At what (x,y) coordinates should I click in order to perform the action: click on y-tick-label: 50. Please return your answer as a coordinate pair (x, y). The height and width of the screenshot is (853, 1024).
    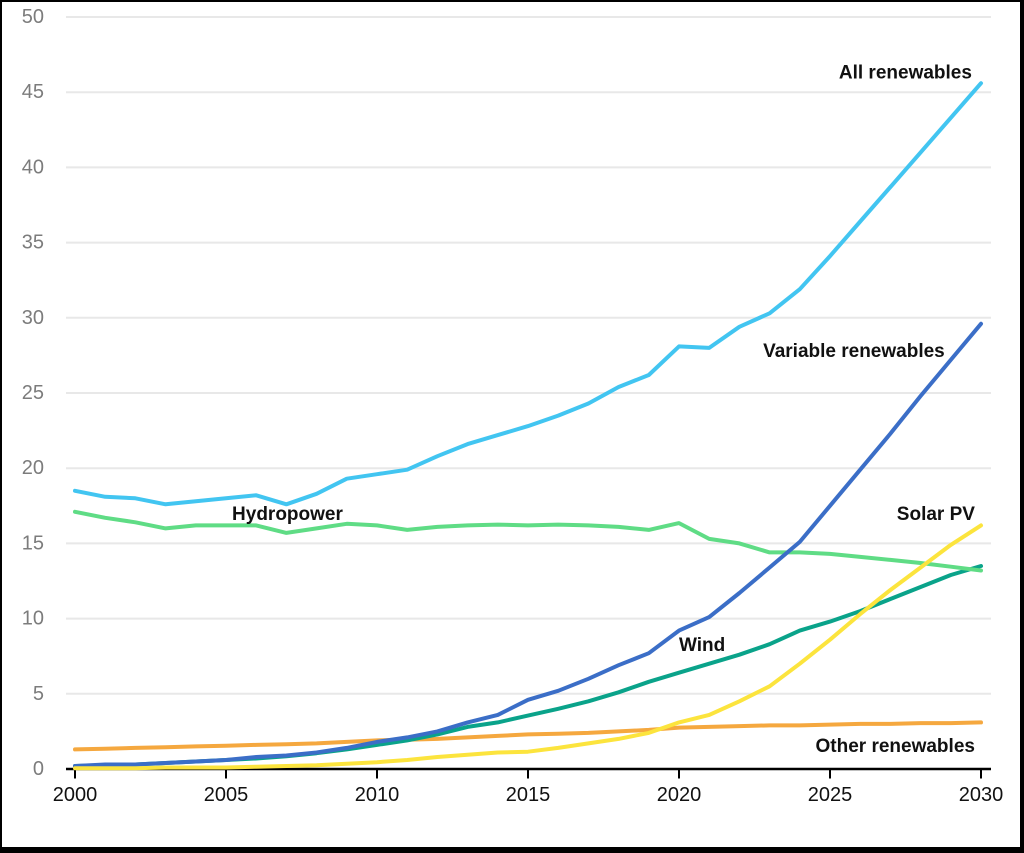
    Looking at the image, I should click on (33, 17).